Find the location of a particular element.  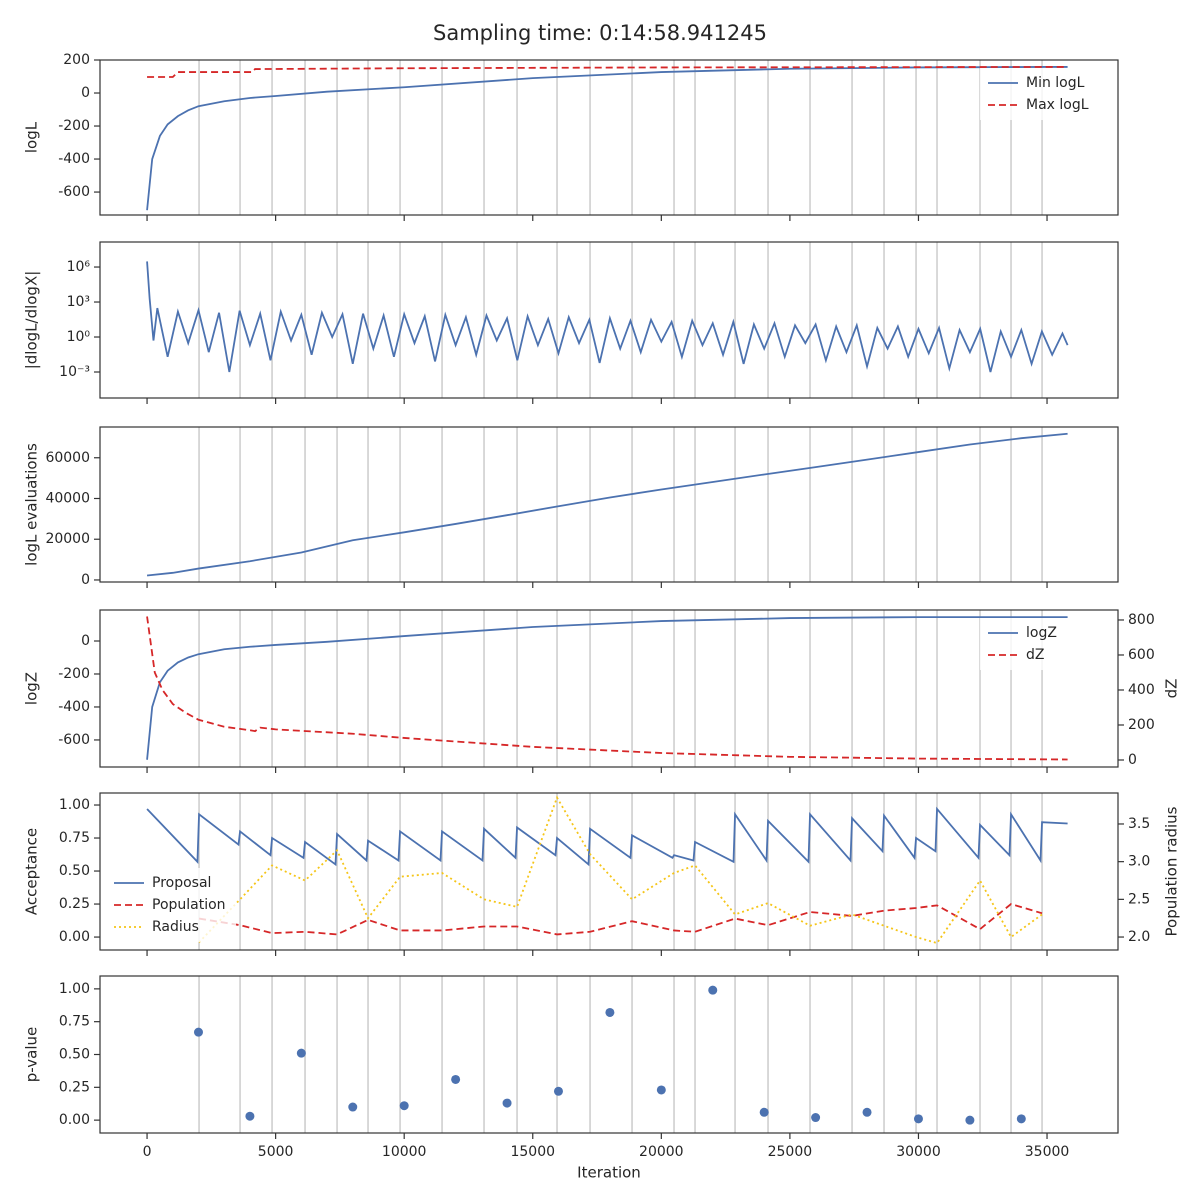

y-tick-label: 10⁻³ is located at coordinates (74, 372).